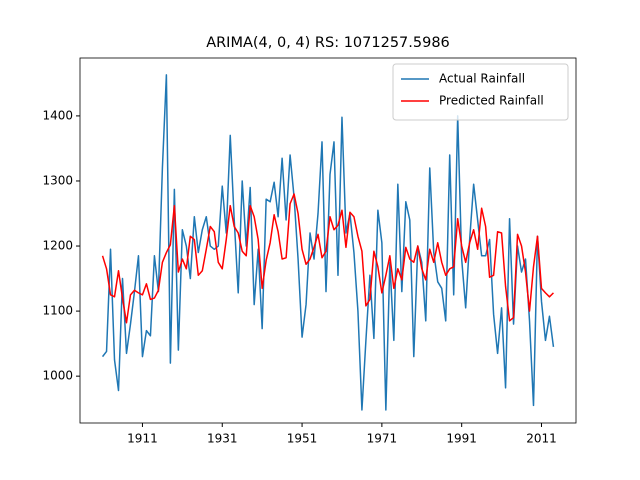 The image size is (640, 480). What do you see at coordinates (461, 439) in the screenshot?
I see `x-tick-label: 1991` at bounding box center [461, 439].